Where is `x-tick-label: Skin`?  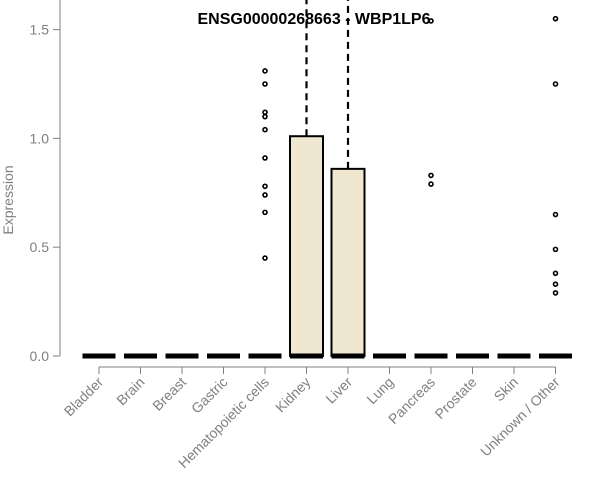 x-tick-label: Skin is located at coordinates (506, 389).